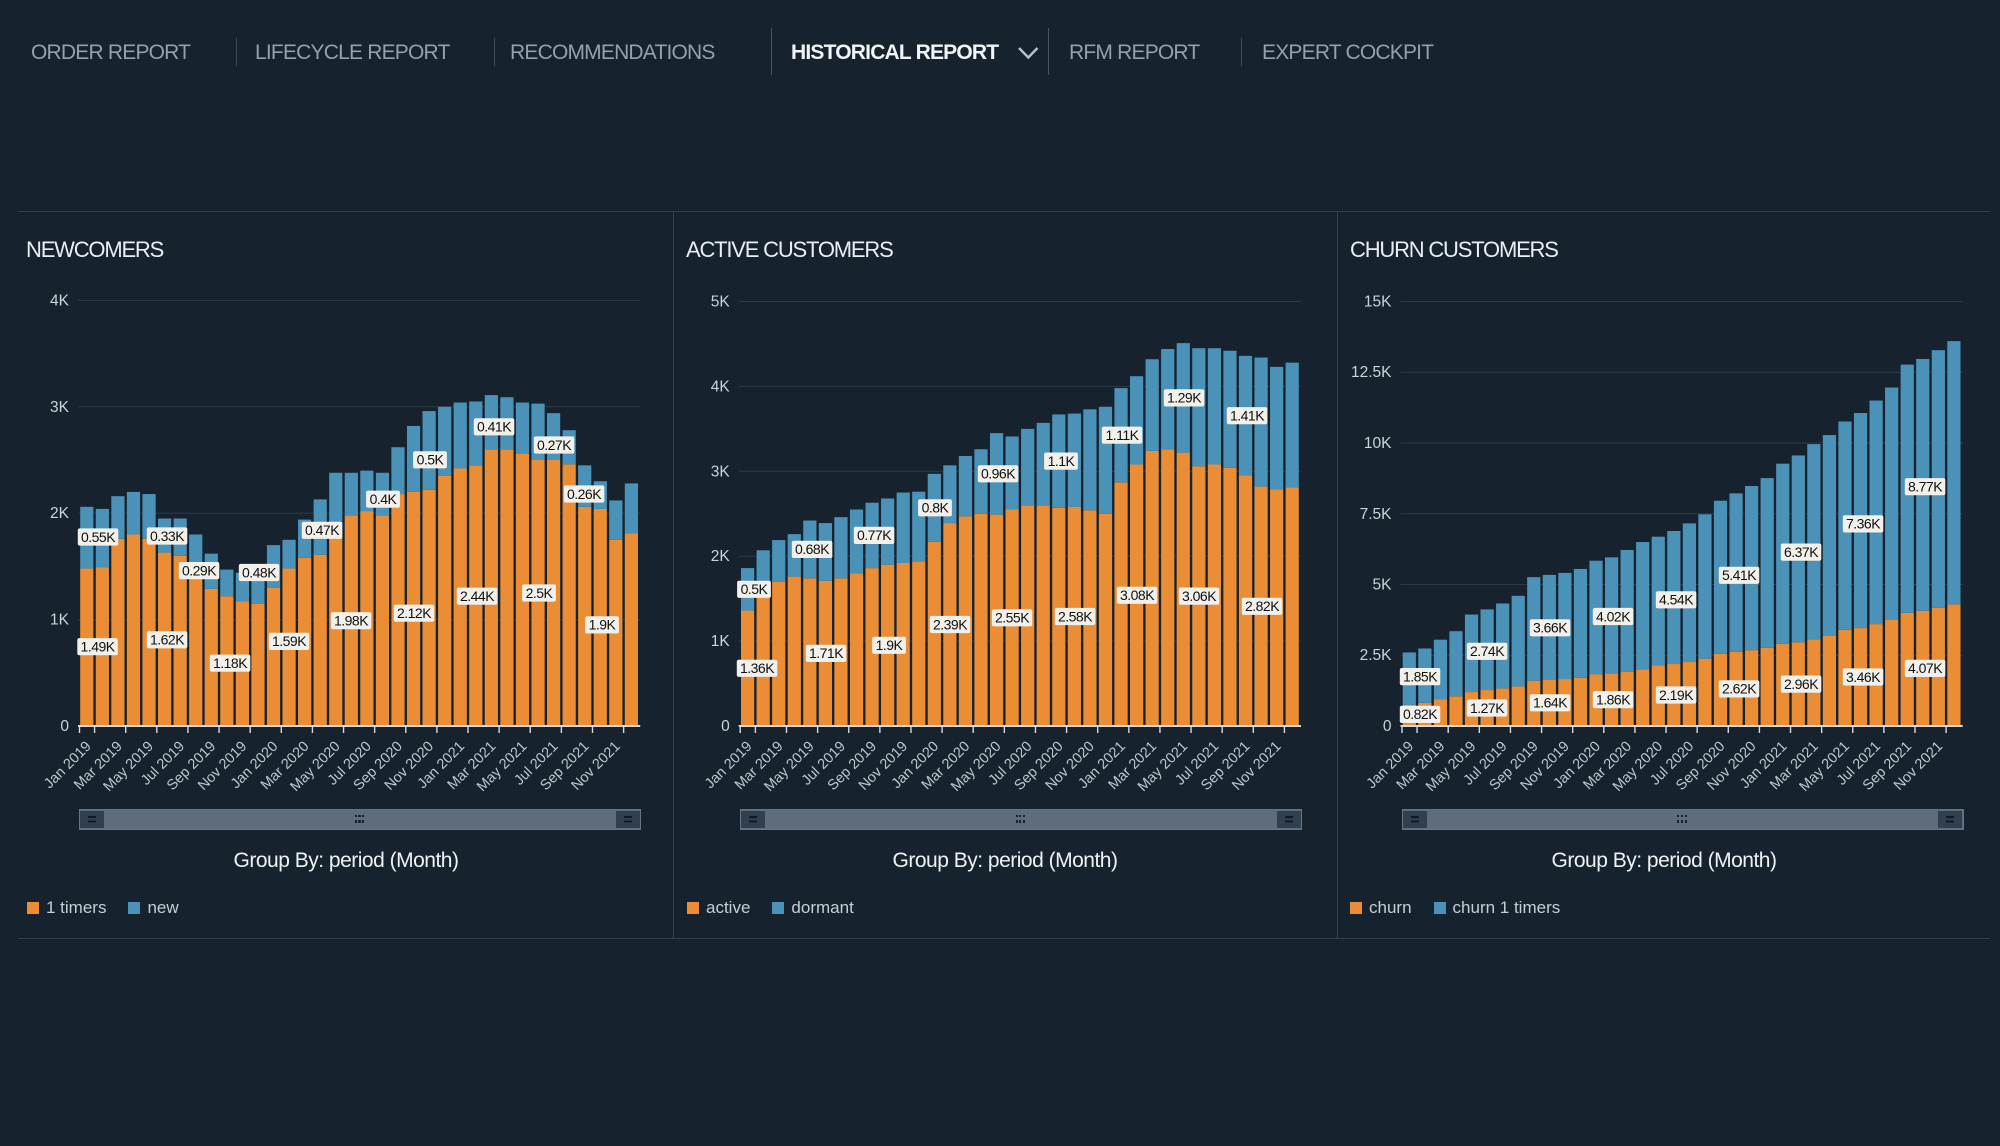 Image resolution: width=2000 pixels, height=1146 pixels. What do you see at coordinates (414, 613) in the screenshot?
I see `svg-text: 2.12K` at bounding box center [414, 613].